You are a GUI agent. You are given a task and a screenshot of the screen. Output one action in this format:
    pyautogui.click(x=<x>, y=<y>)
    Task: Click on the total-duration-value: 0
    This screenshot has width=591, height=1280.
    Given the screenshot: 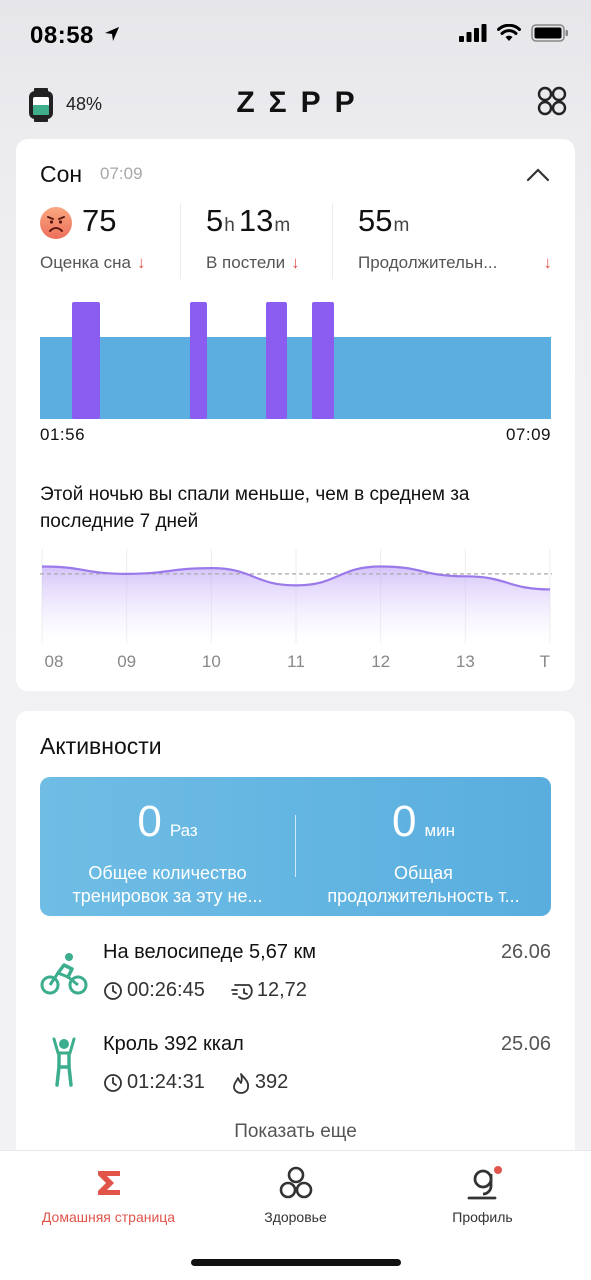 What is the action you would take?
    pyautogui.click(x=404, y=821)
    